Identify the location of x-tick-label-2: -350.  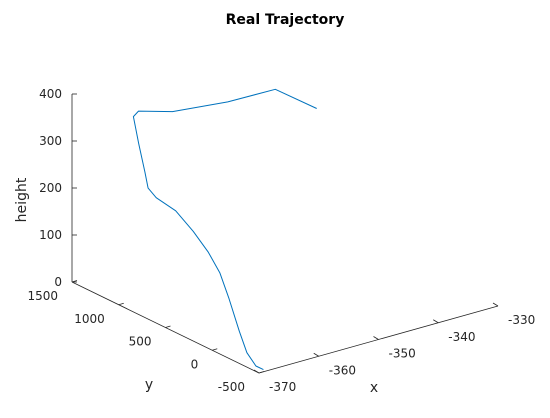
(402, 354).